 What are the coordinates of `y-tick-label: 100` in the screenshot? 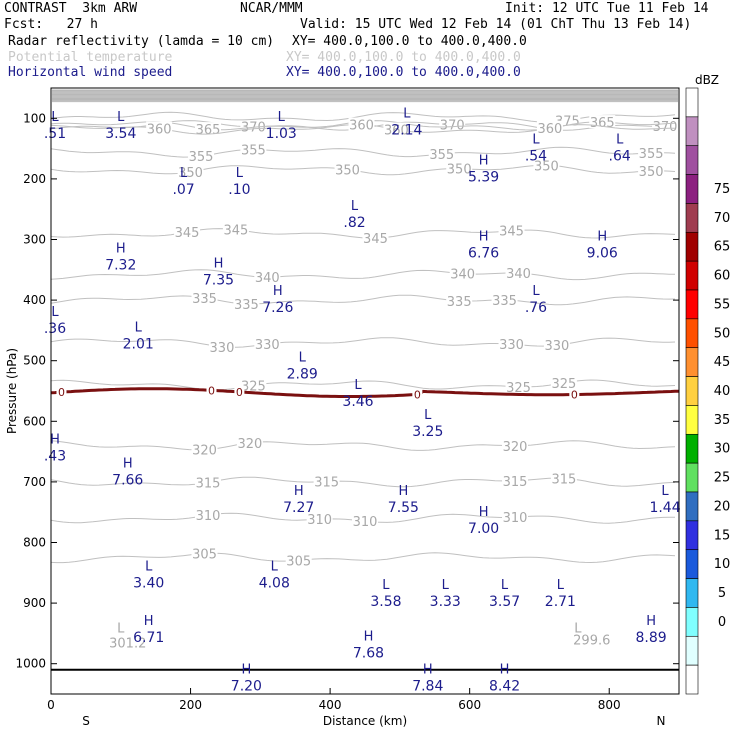 It's located at (34, 118).